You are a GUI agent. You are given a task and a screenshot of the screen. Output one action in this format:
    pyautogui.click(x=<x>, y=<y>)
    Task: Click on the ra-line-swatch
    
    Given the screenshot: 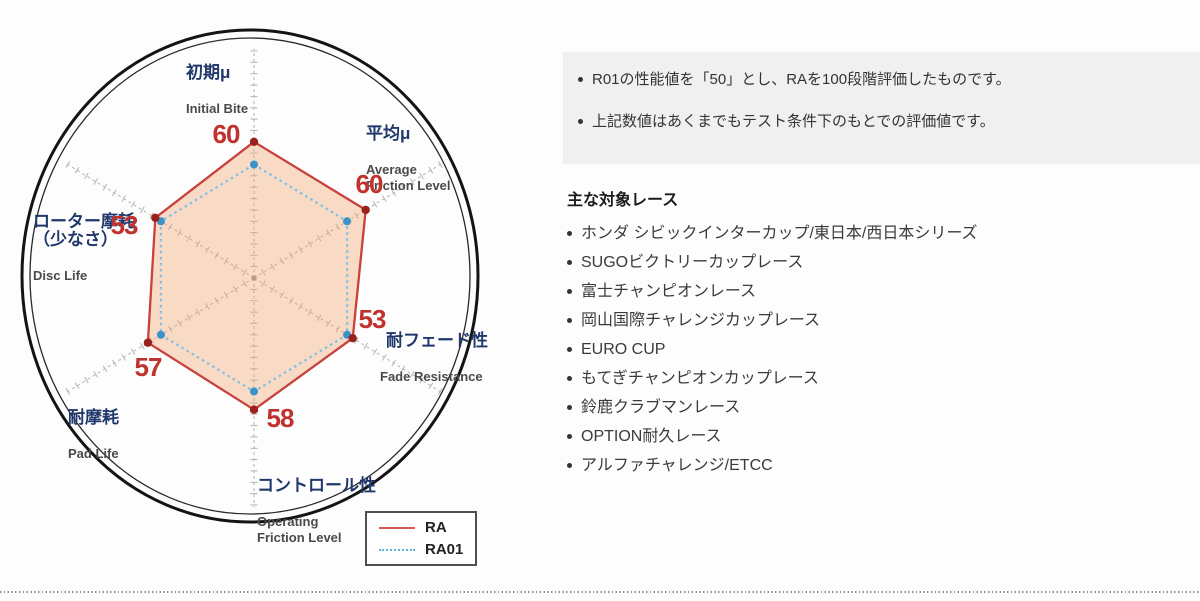 What is the action you would take?
    pyautogui.click(x=397, y=527)
    